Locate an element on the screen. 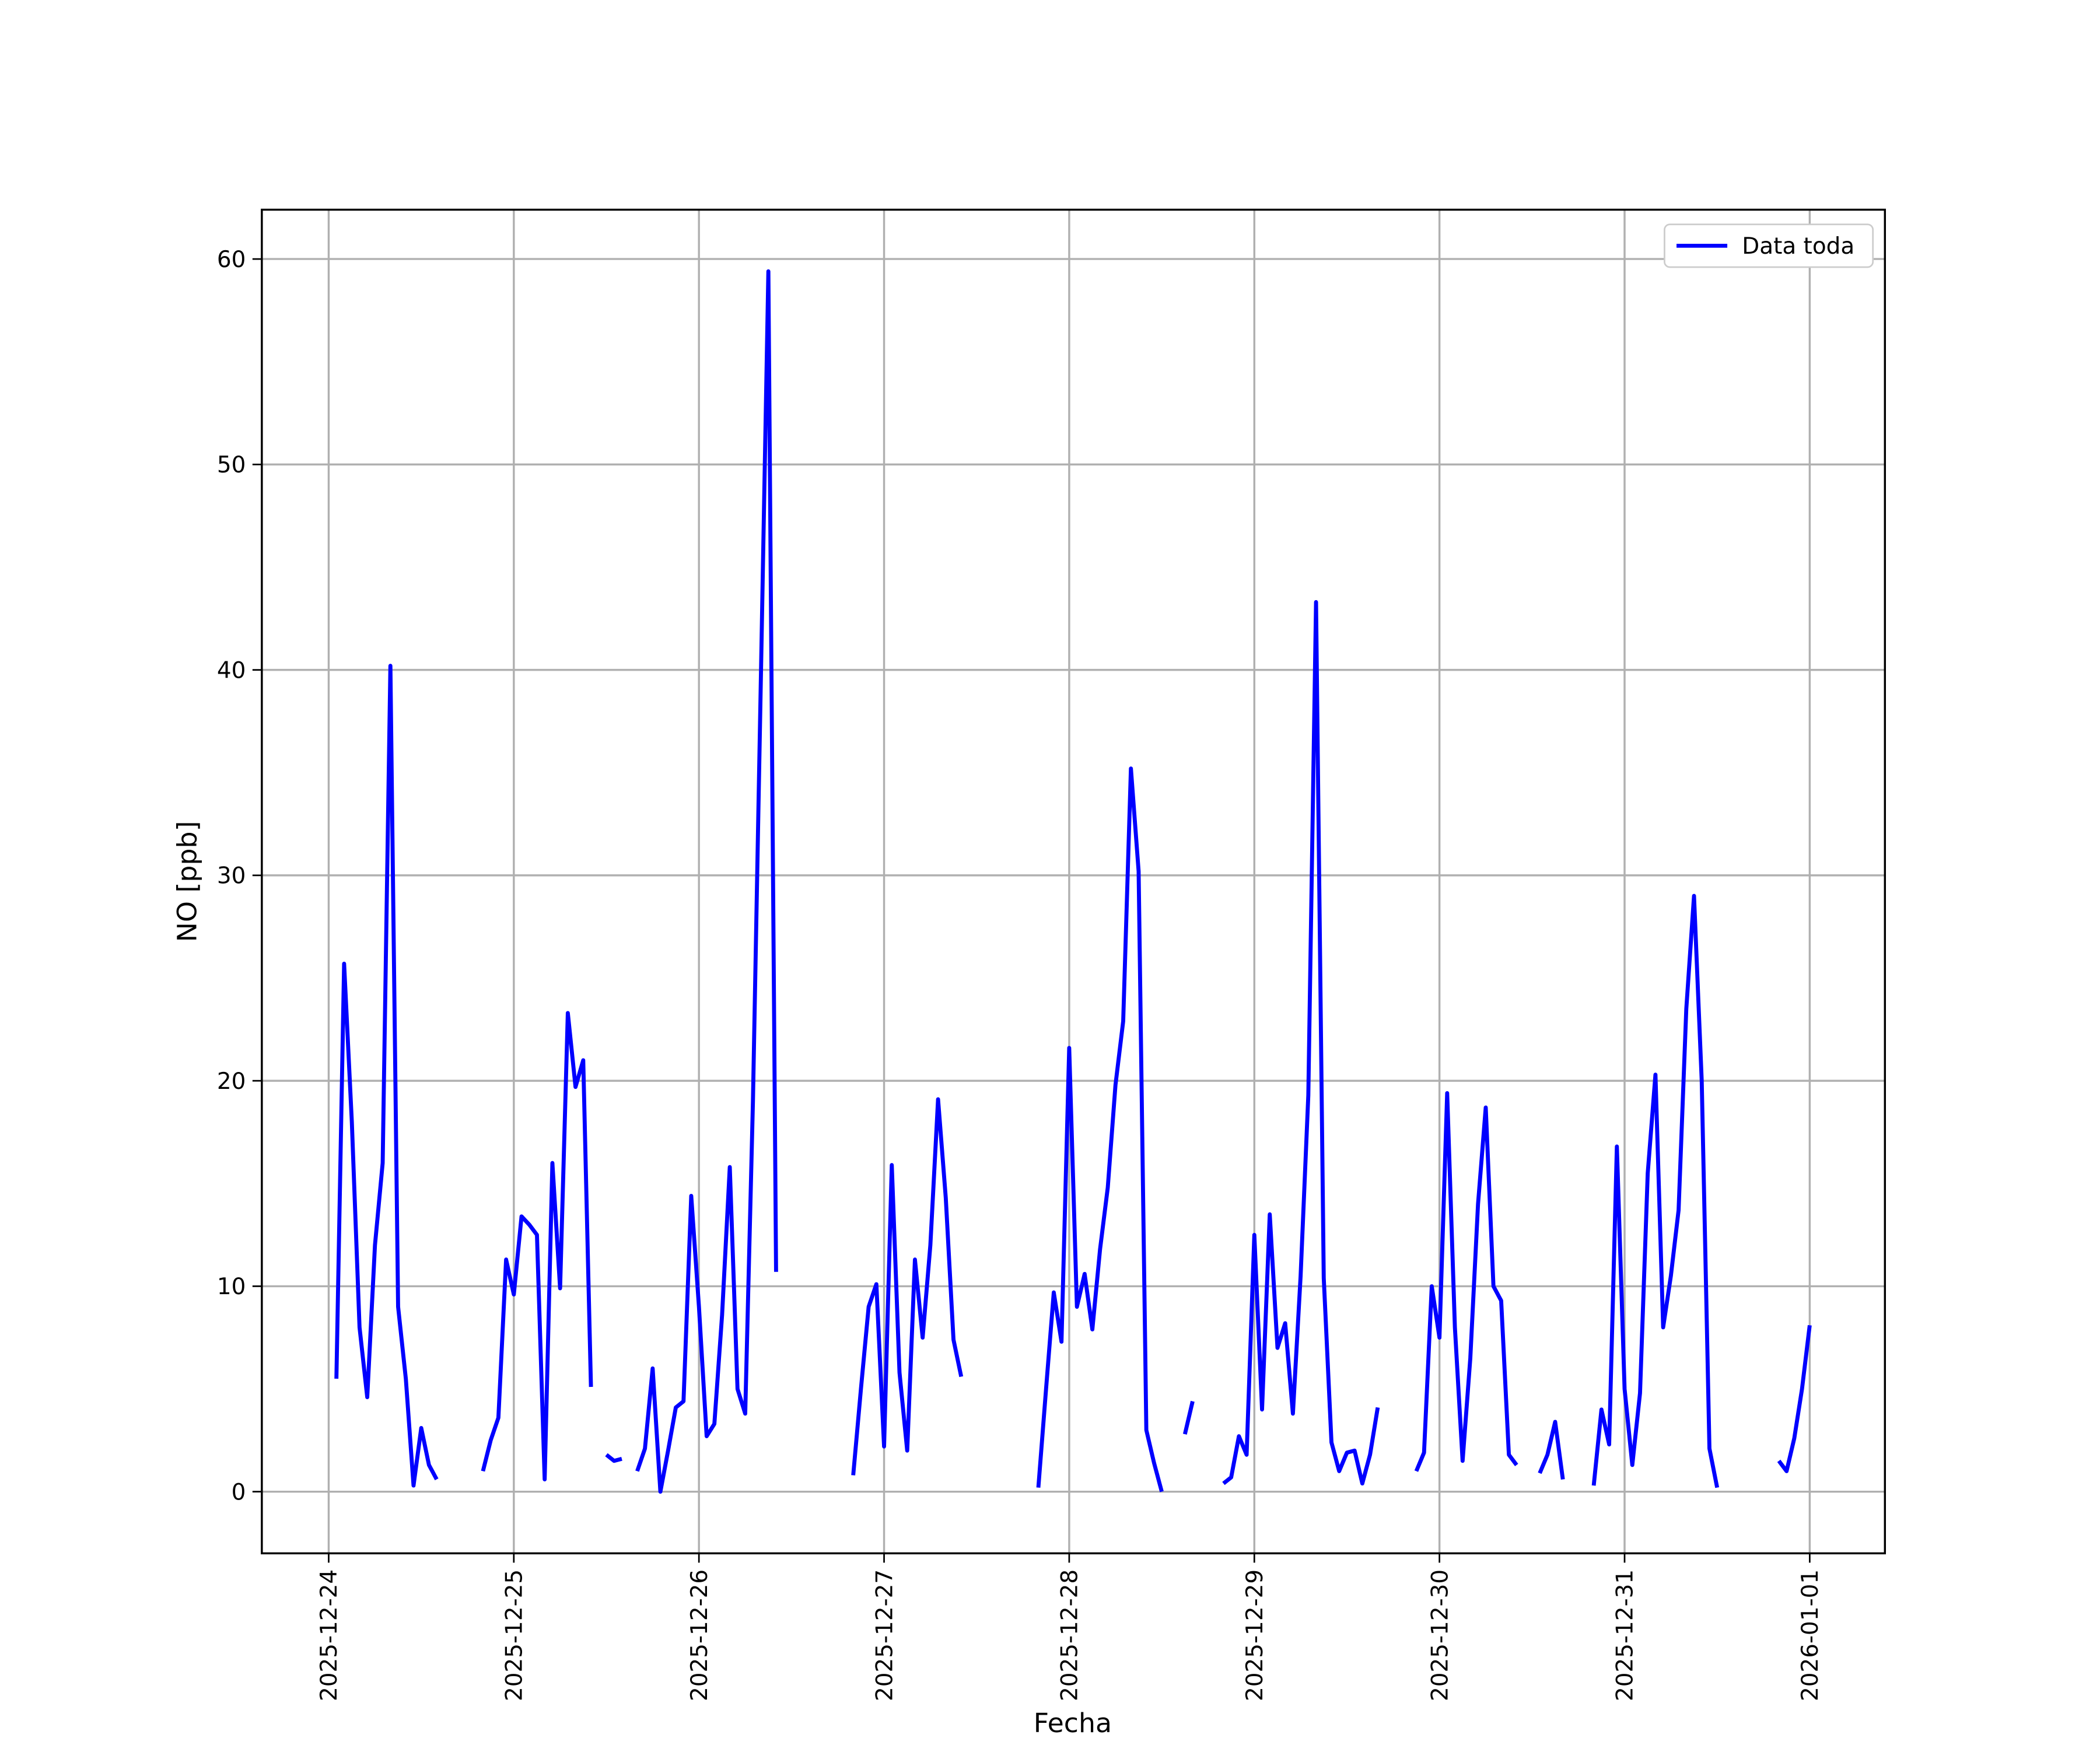 Image resolution: width=2100 pixels, height=1752 pixels. x-tick-label: 2026-01-01 is located at coordinates (1810, 1635).